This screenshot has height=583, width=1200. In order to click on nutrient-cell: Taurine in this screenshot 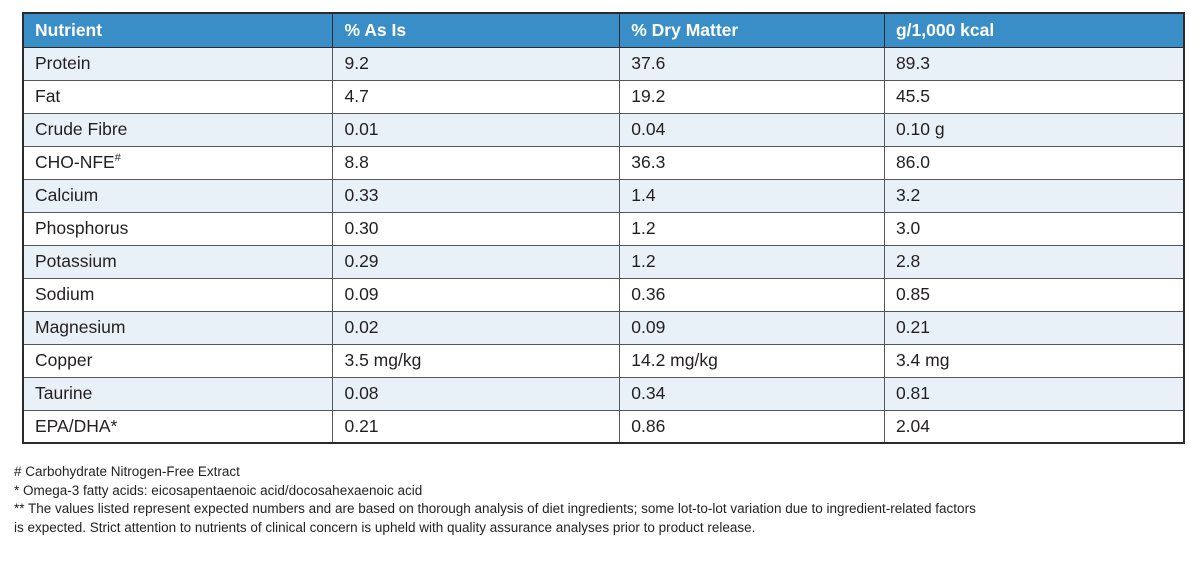, I will do `click(178, 393)`.